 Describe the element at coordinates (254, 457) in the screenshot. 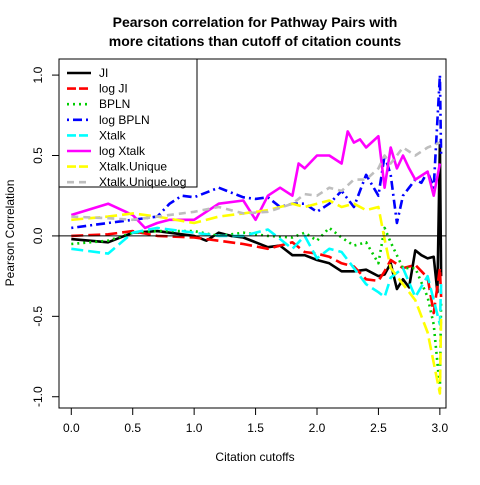

I see `x-axis-label: Citation cutoffs` at that location.